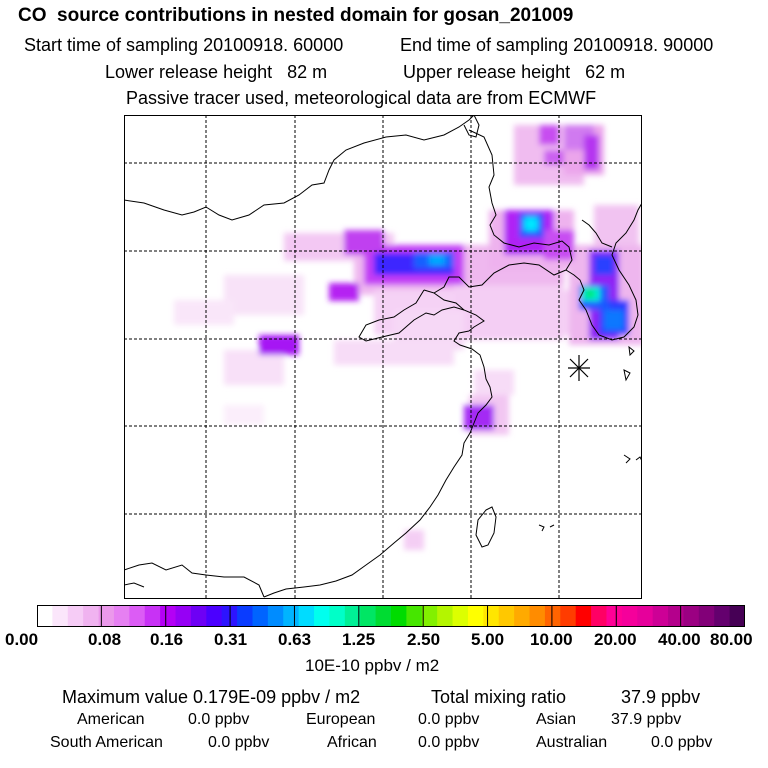 Image resolution: width=768 pixels, height=768 pixels. I want to click on colorbar-tick-label: 20.00, so click(615, 639).